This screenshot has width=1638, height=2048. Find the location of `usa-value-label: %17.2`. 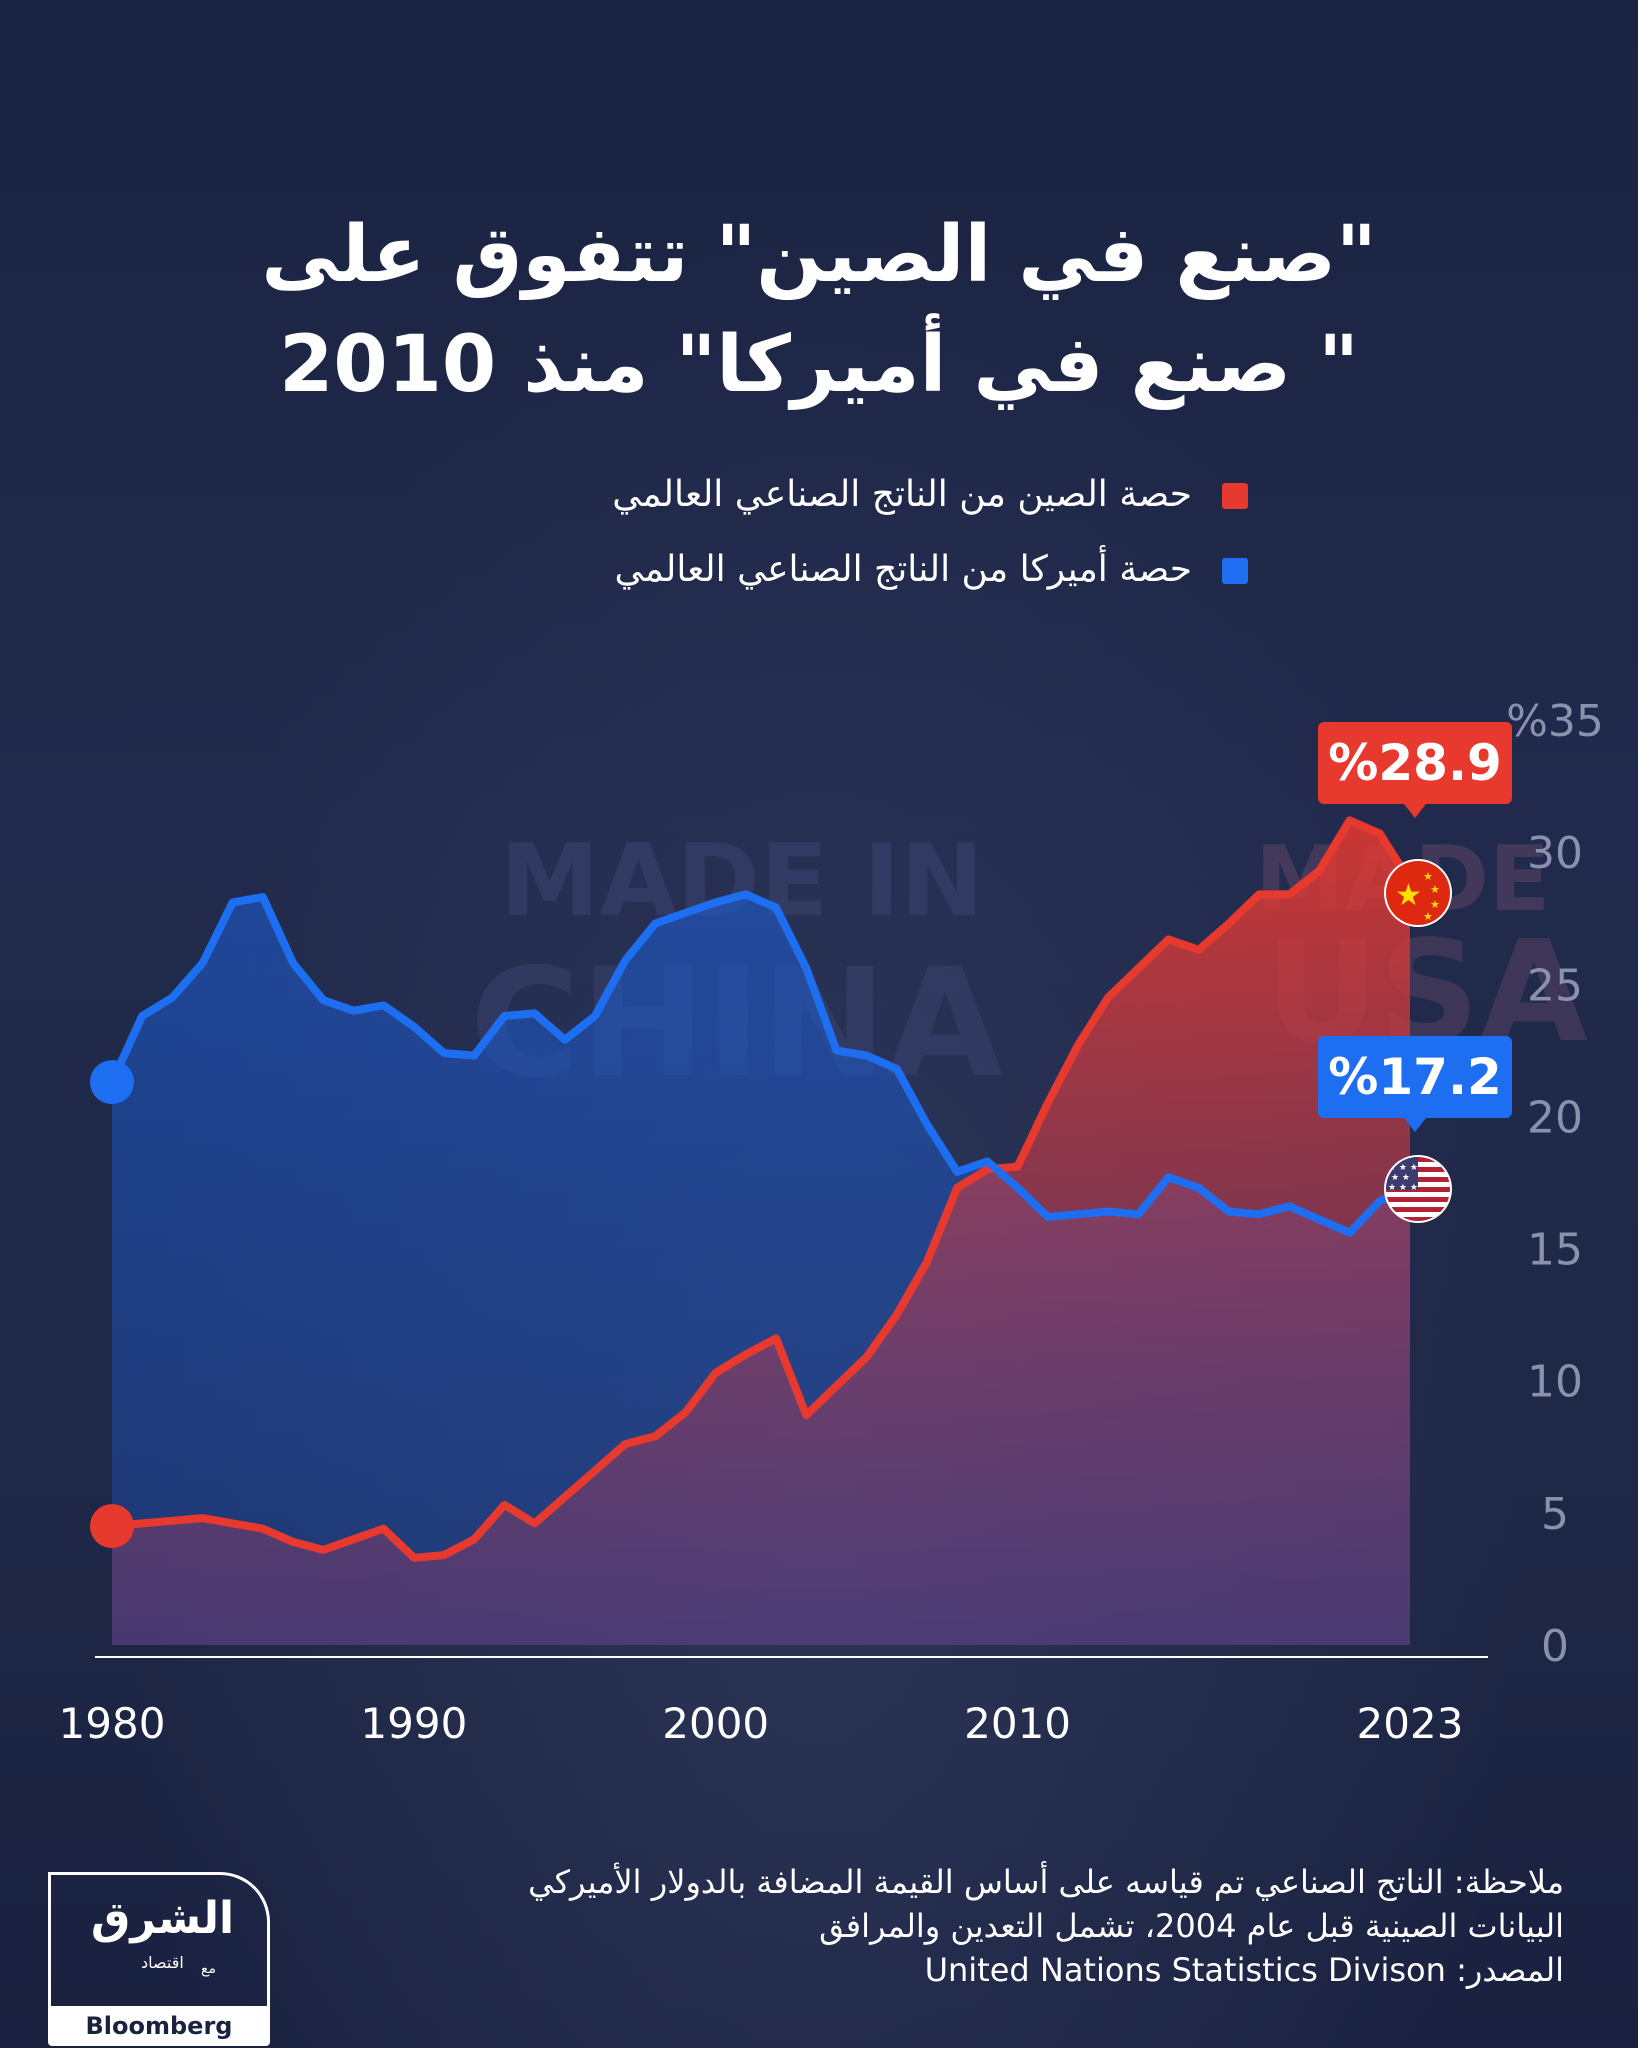

usa-value-label: %17.2 is located at coordinates (1414, 1077).